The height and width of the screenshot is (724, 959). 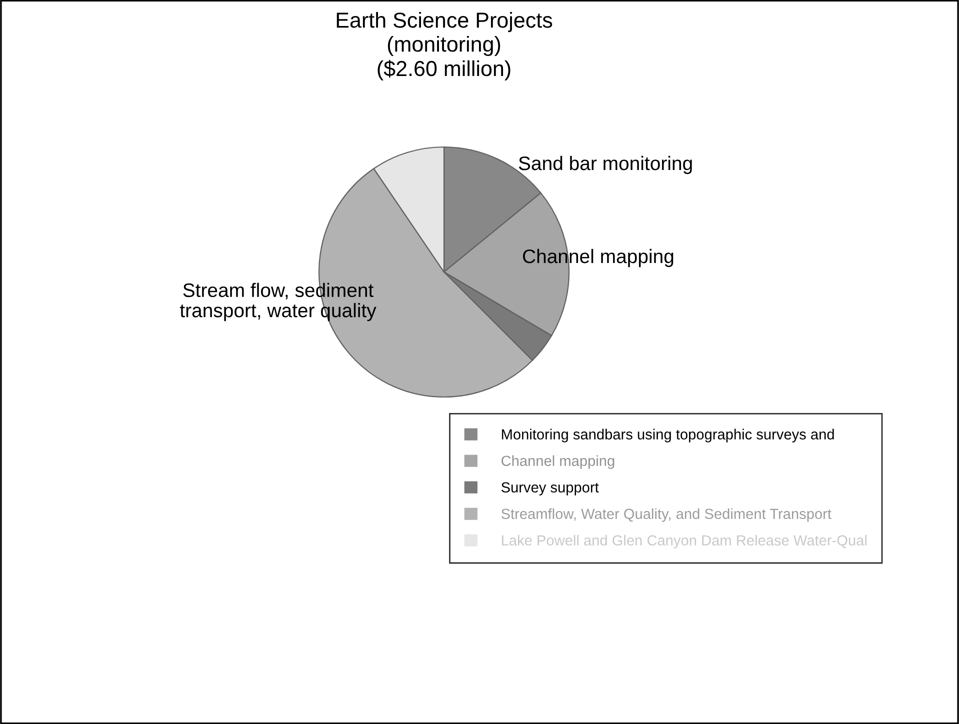 I want to click on legend-label: Survey support, so click(x=550, y=489).